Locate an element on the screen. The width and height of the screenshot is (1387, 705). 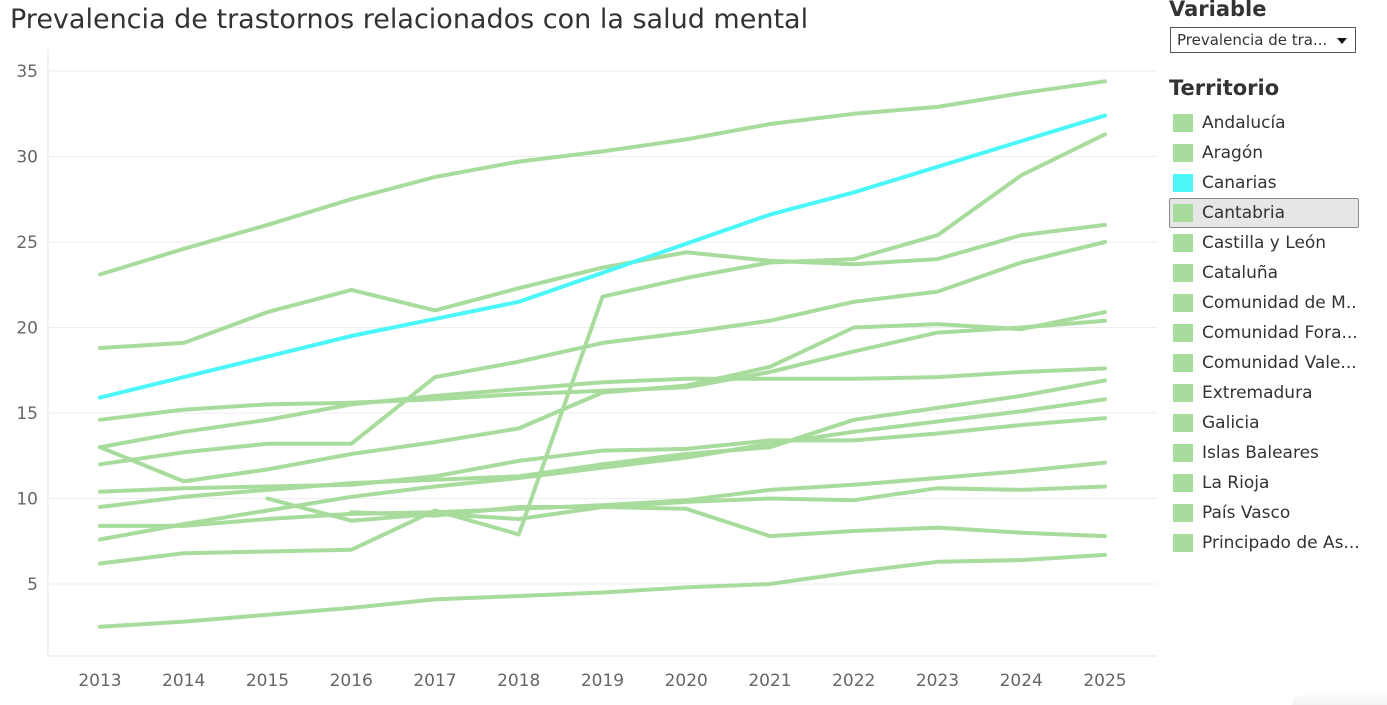
y-tick-label: 30 is located at coordinates (27, 158).